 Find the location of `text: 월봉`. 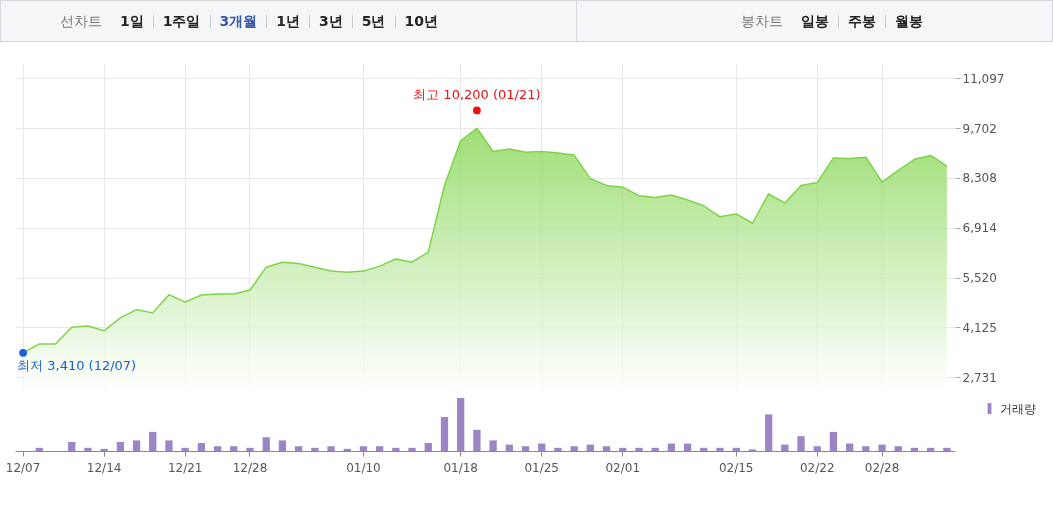

text: 월봉 is located at coordinates (908, 20).